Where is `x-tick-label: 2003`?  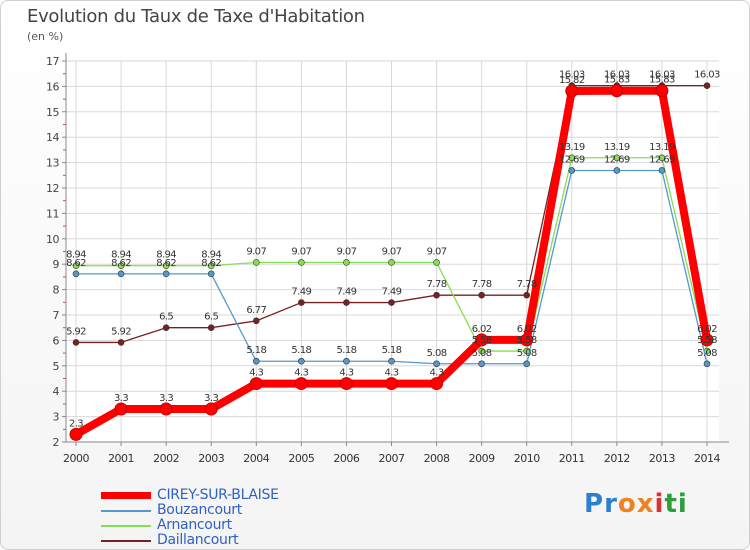 x-tick-label: 2003 is located at coordinates (211, 458).